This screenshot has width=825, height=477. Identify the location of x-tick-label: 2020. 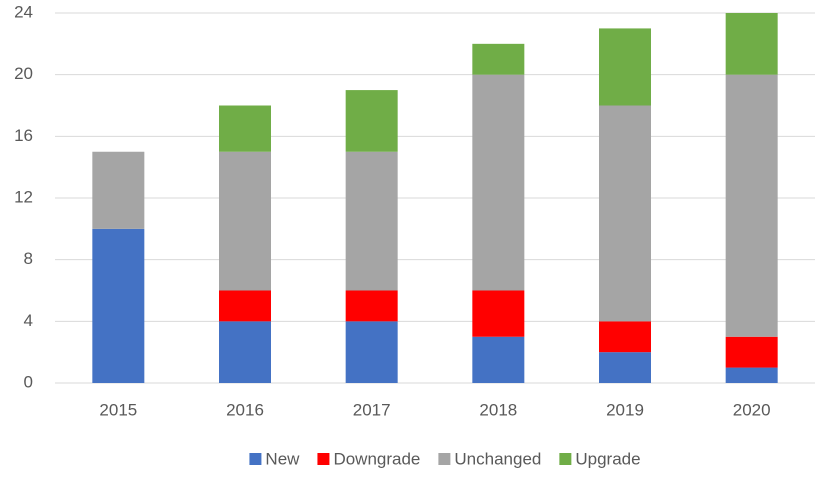
(752, 409).